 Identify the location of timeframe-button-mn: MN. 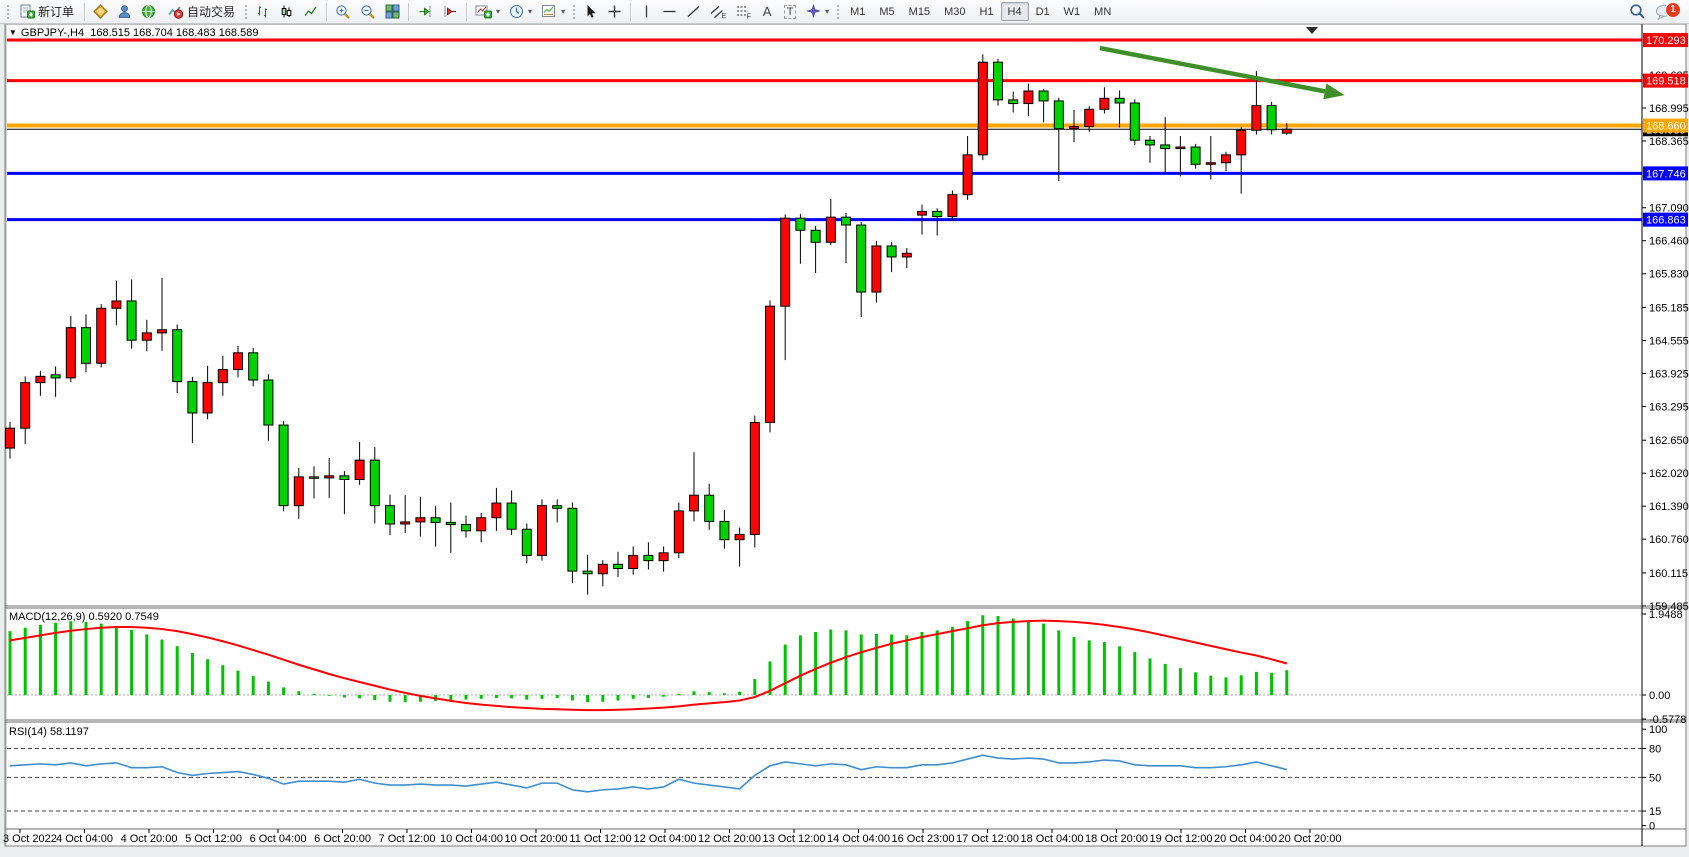
(1102, 11).